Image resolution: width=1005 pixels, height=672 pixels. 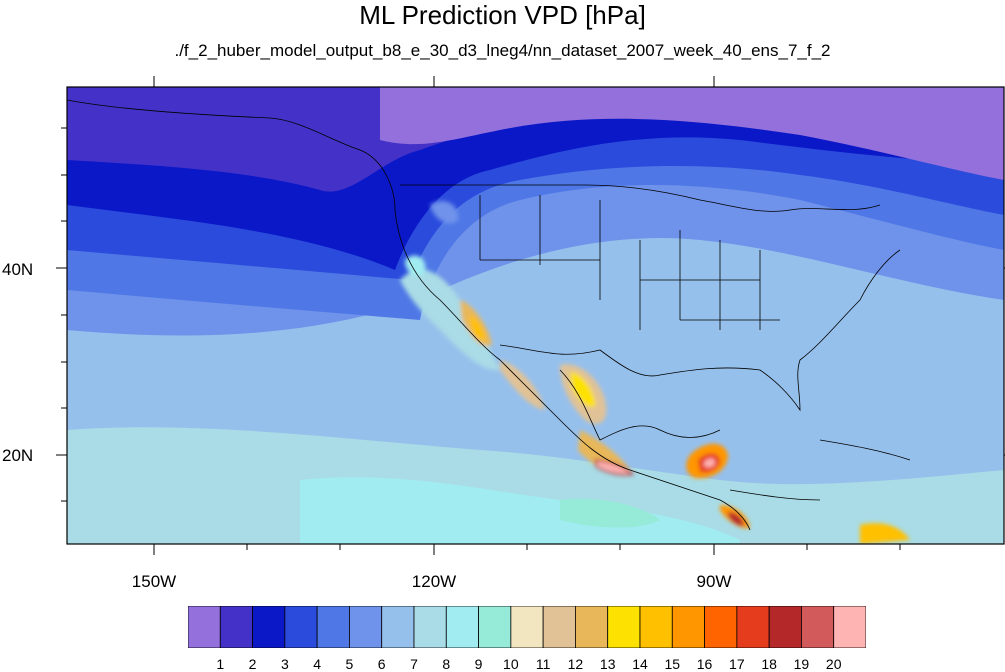 What do you see at coordinates (381, 664) in the screenshot?
I see `colorbar-label: 6` at bounding box center [381, 664].